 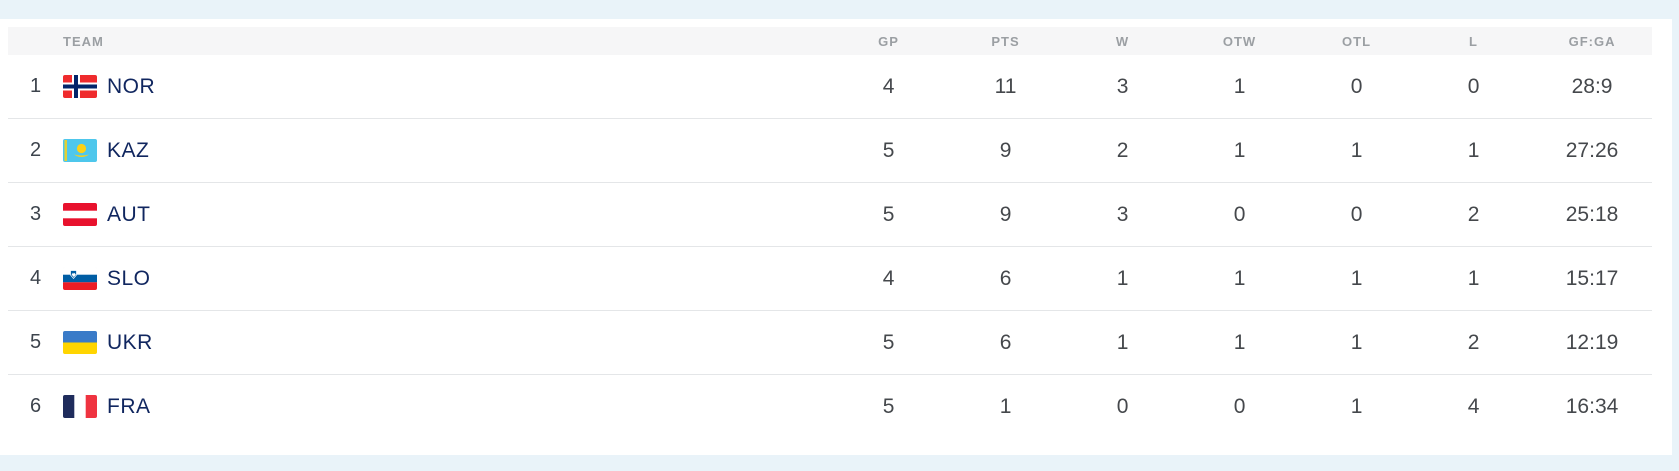 I want to click on kazakhstan-flag-icon, so click(x=80, y=150).